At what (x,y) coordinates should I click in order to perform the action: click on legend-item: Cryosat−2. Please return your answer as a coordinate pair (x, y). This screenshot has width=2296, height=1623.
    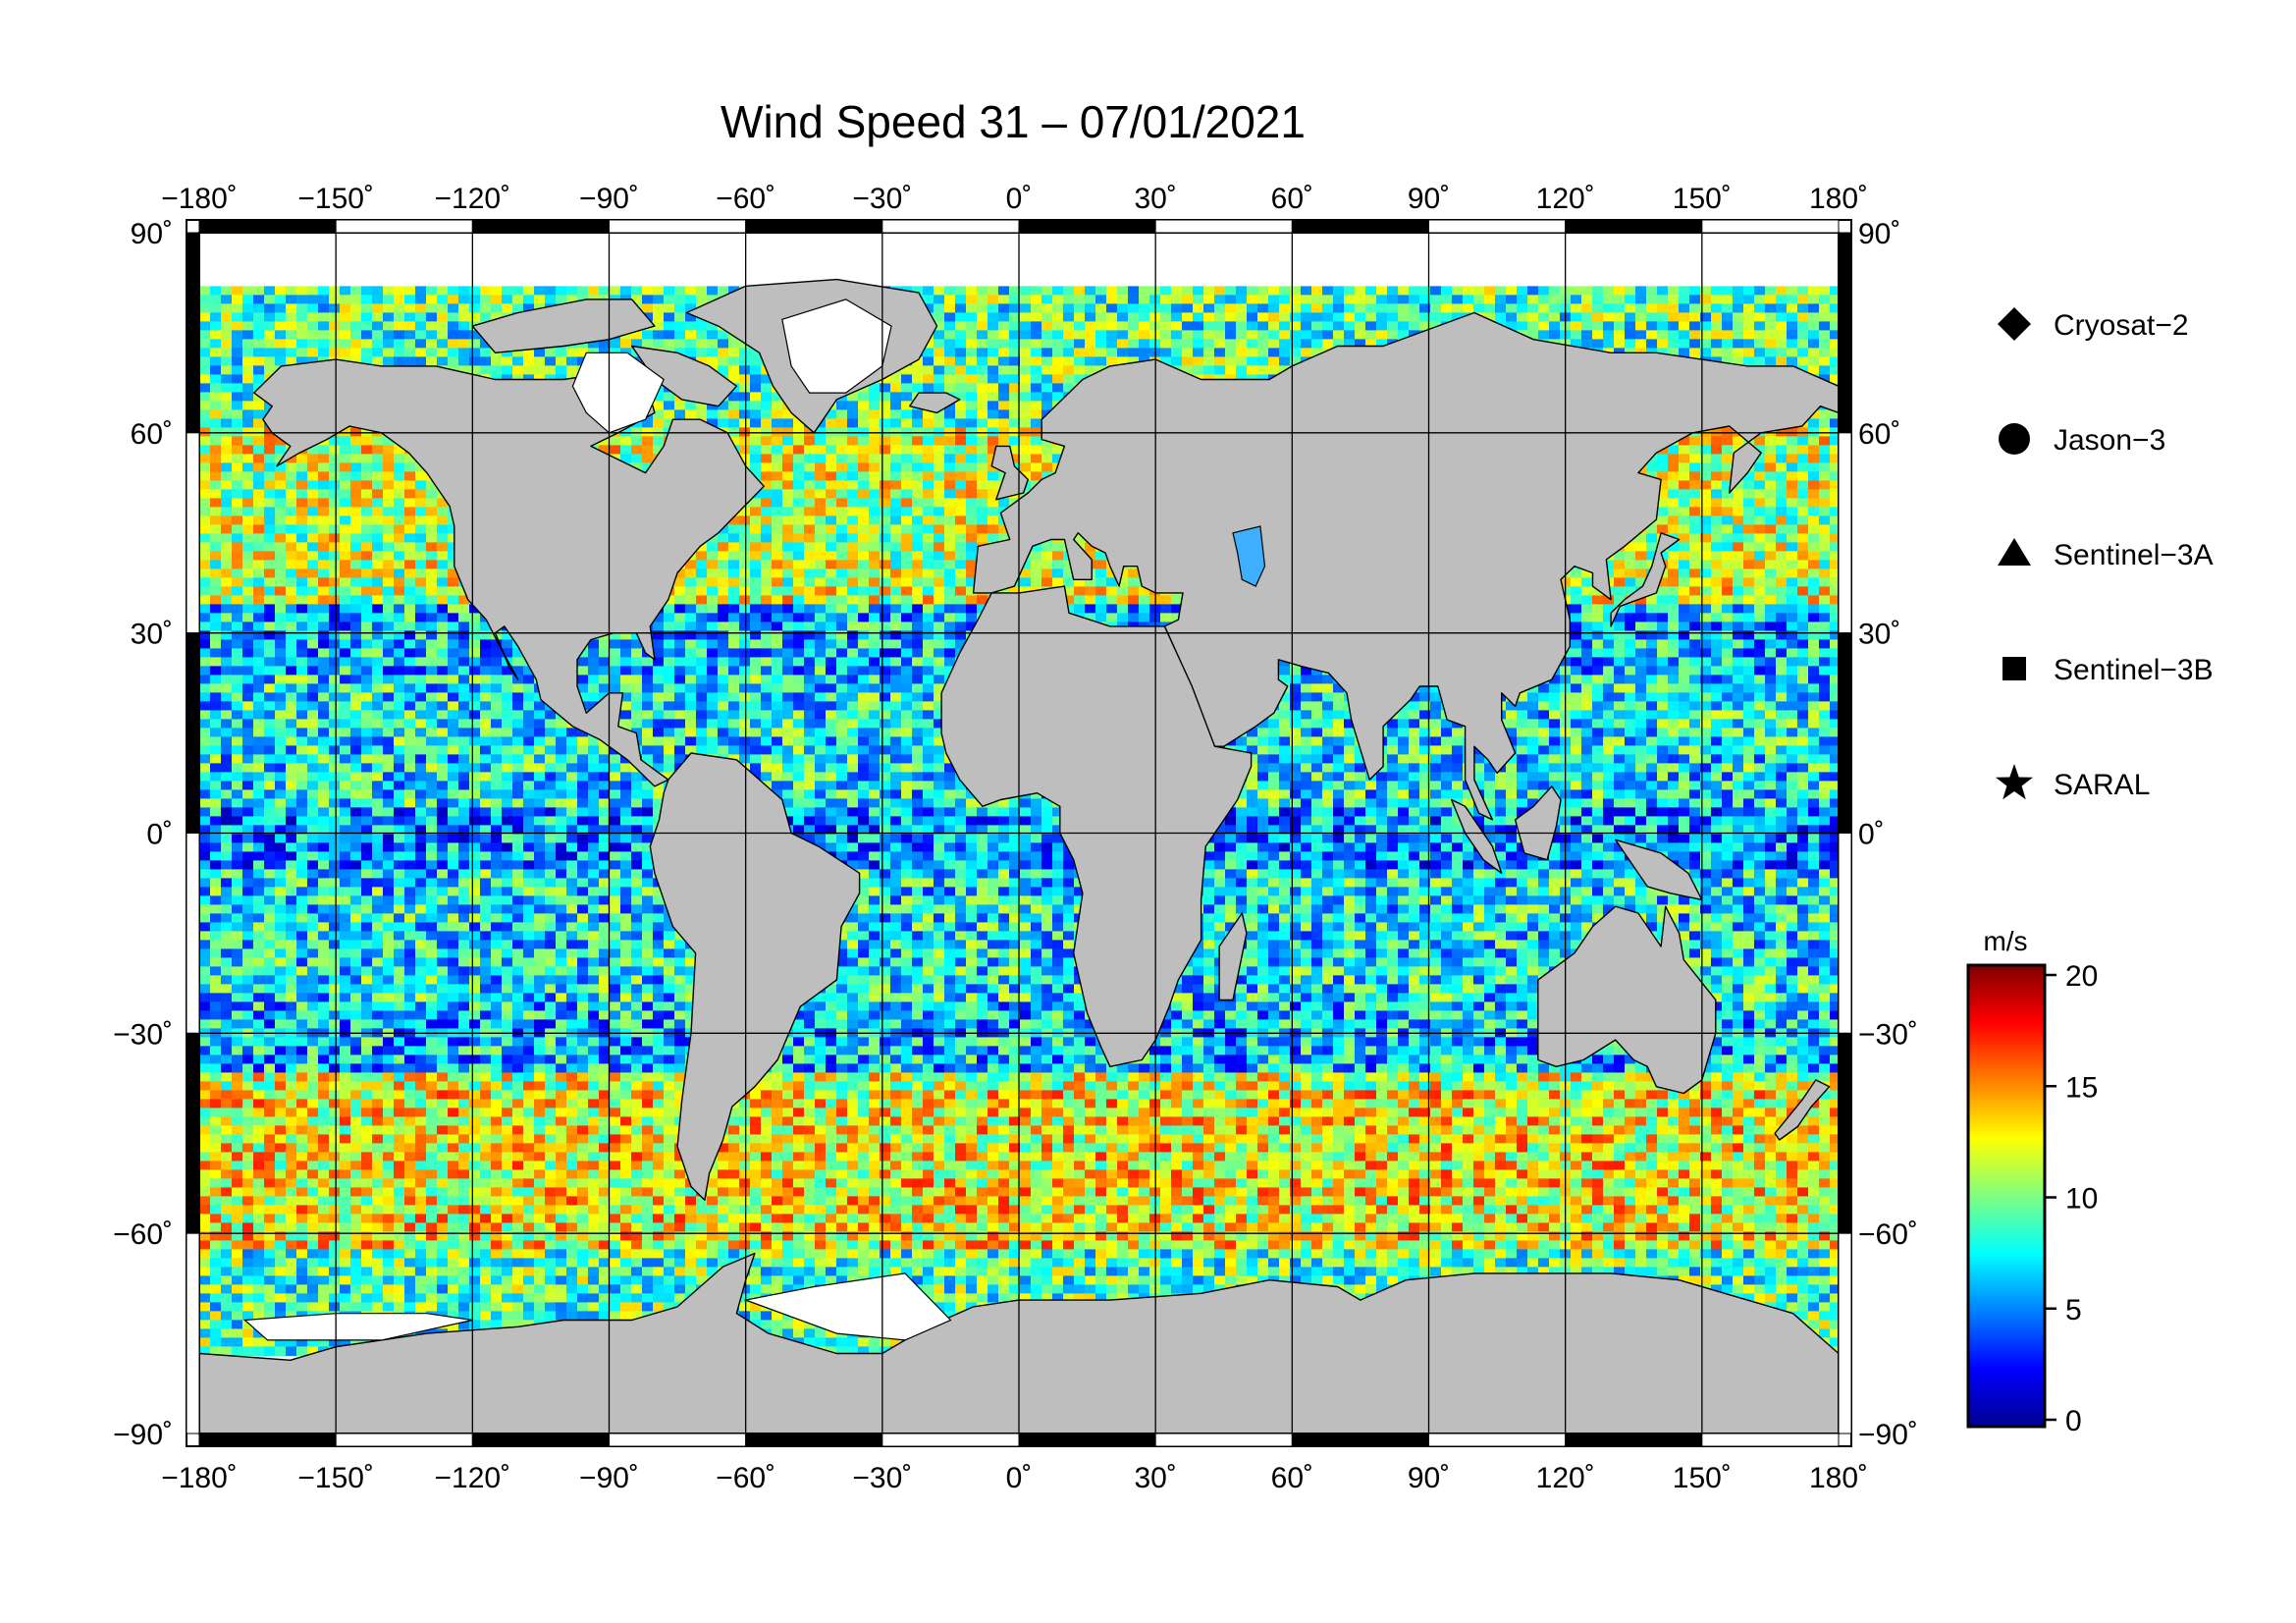
    Looking at the image, I should click on (2093, 324).